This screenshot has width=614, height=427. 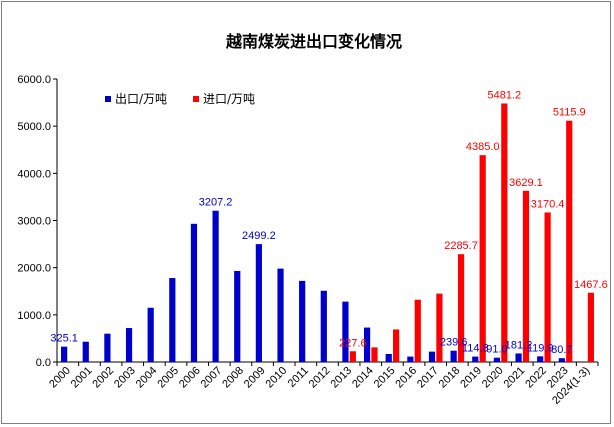 I want to click on x-tick-label: 2016, so click(x=406, y=378).